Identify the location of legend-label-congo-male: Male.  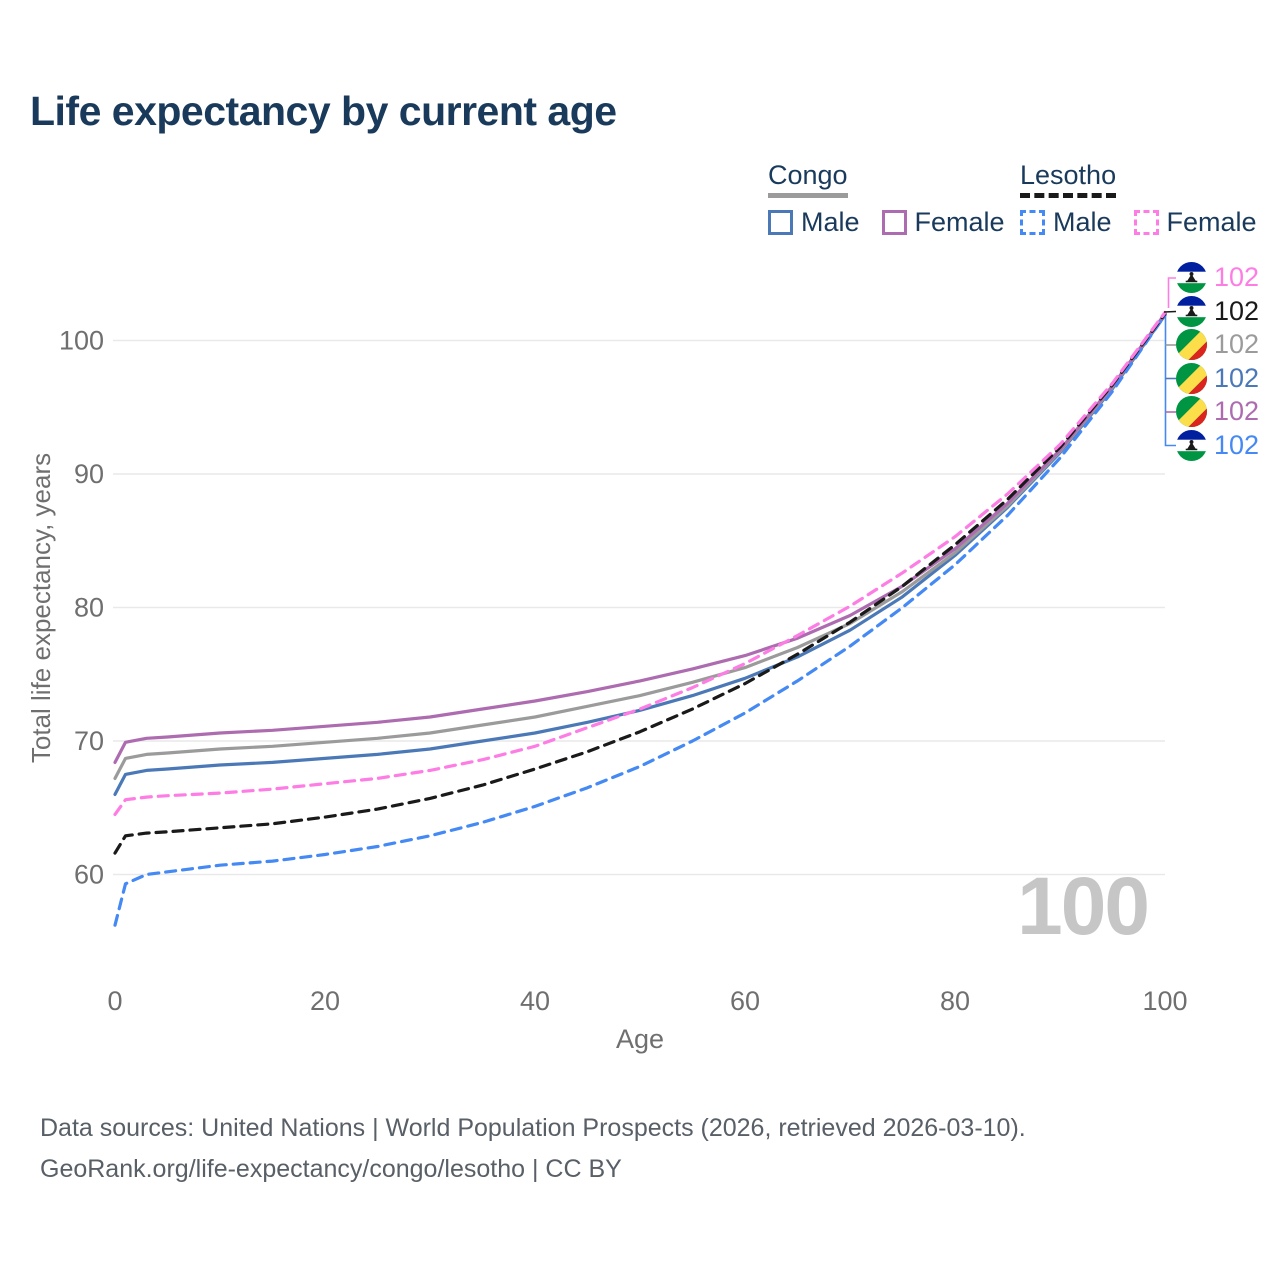
(830, 222).